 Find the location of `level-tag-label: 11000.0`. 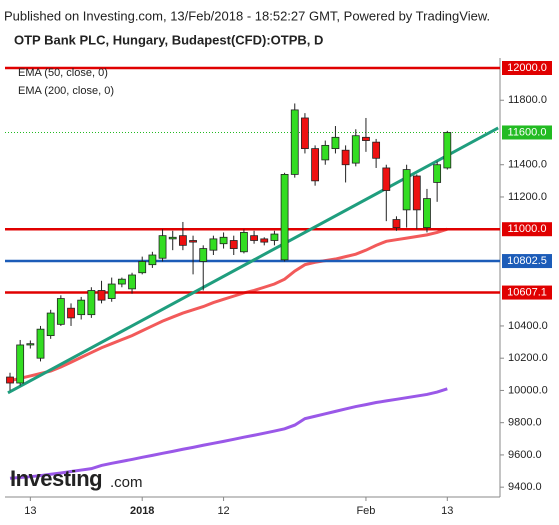

level-tag-label: 11000.0 is located at coordinates (527, 229).